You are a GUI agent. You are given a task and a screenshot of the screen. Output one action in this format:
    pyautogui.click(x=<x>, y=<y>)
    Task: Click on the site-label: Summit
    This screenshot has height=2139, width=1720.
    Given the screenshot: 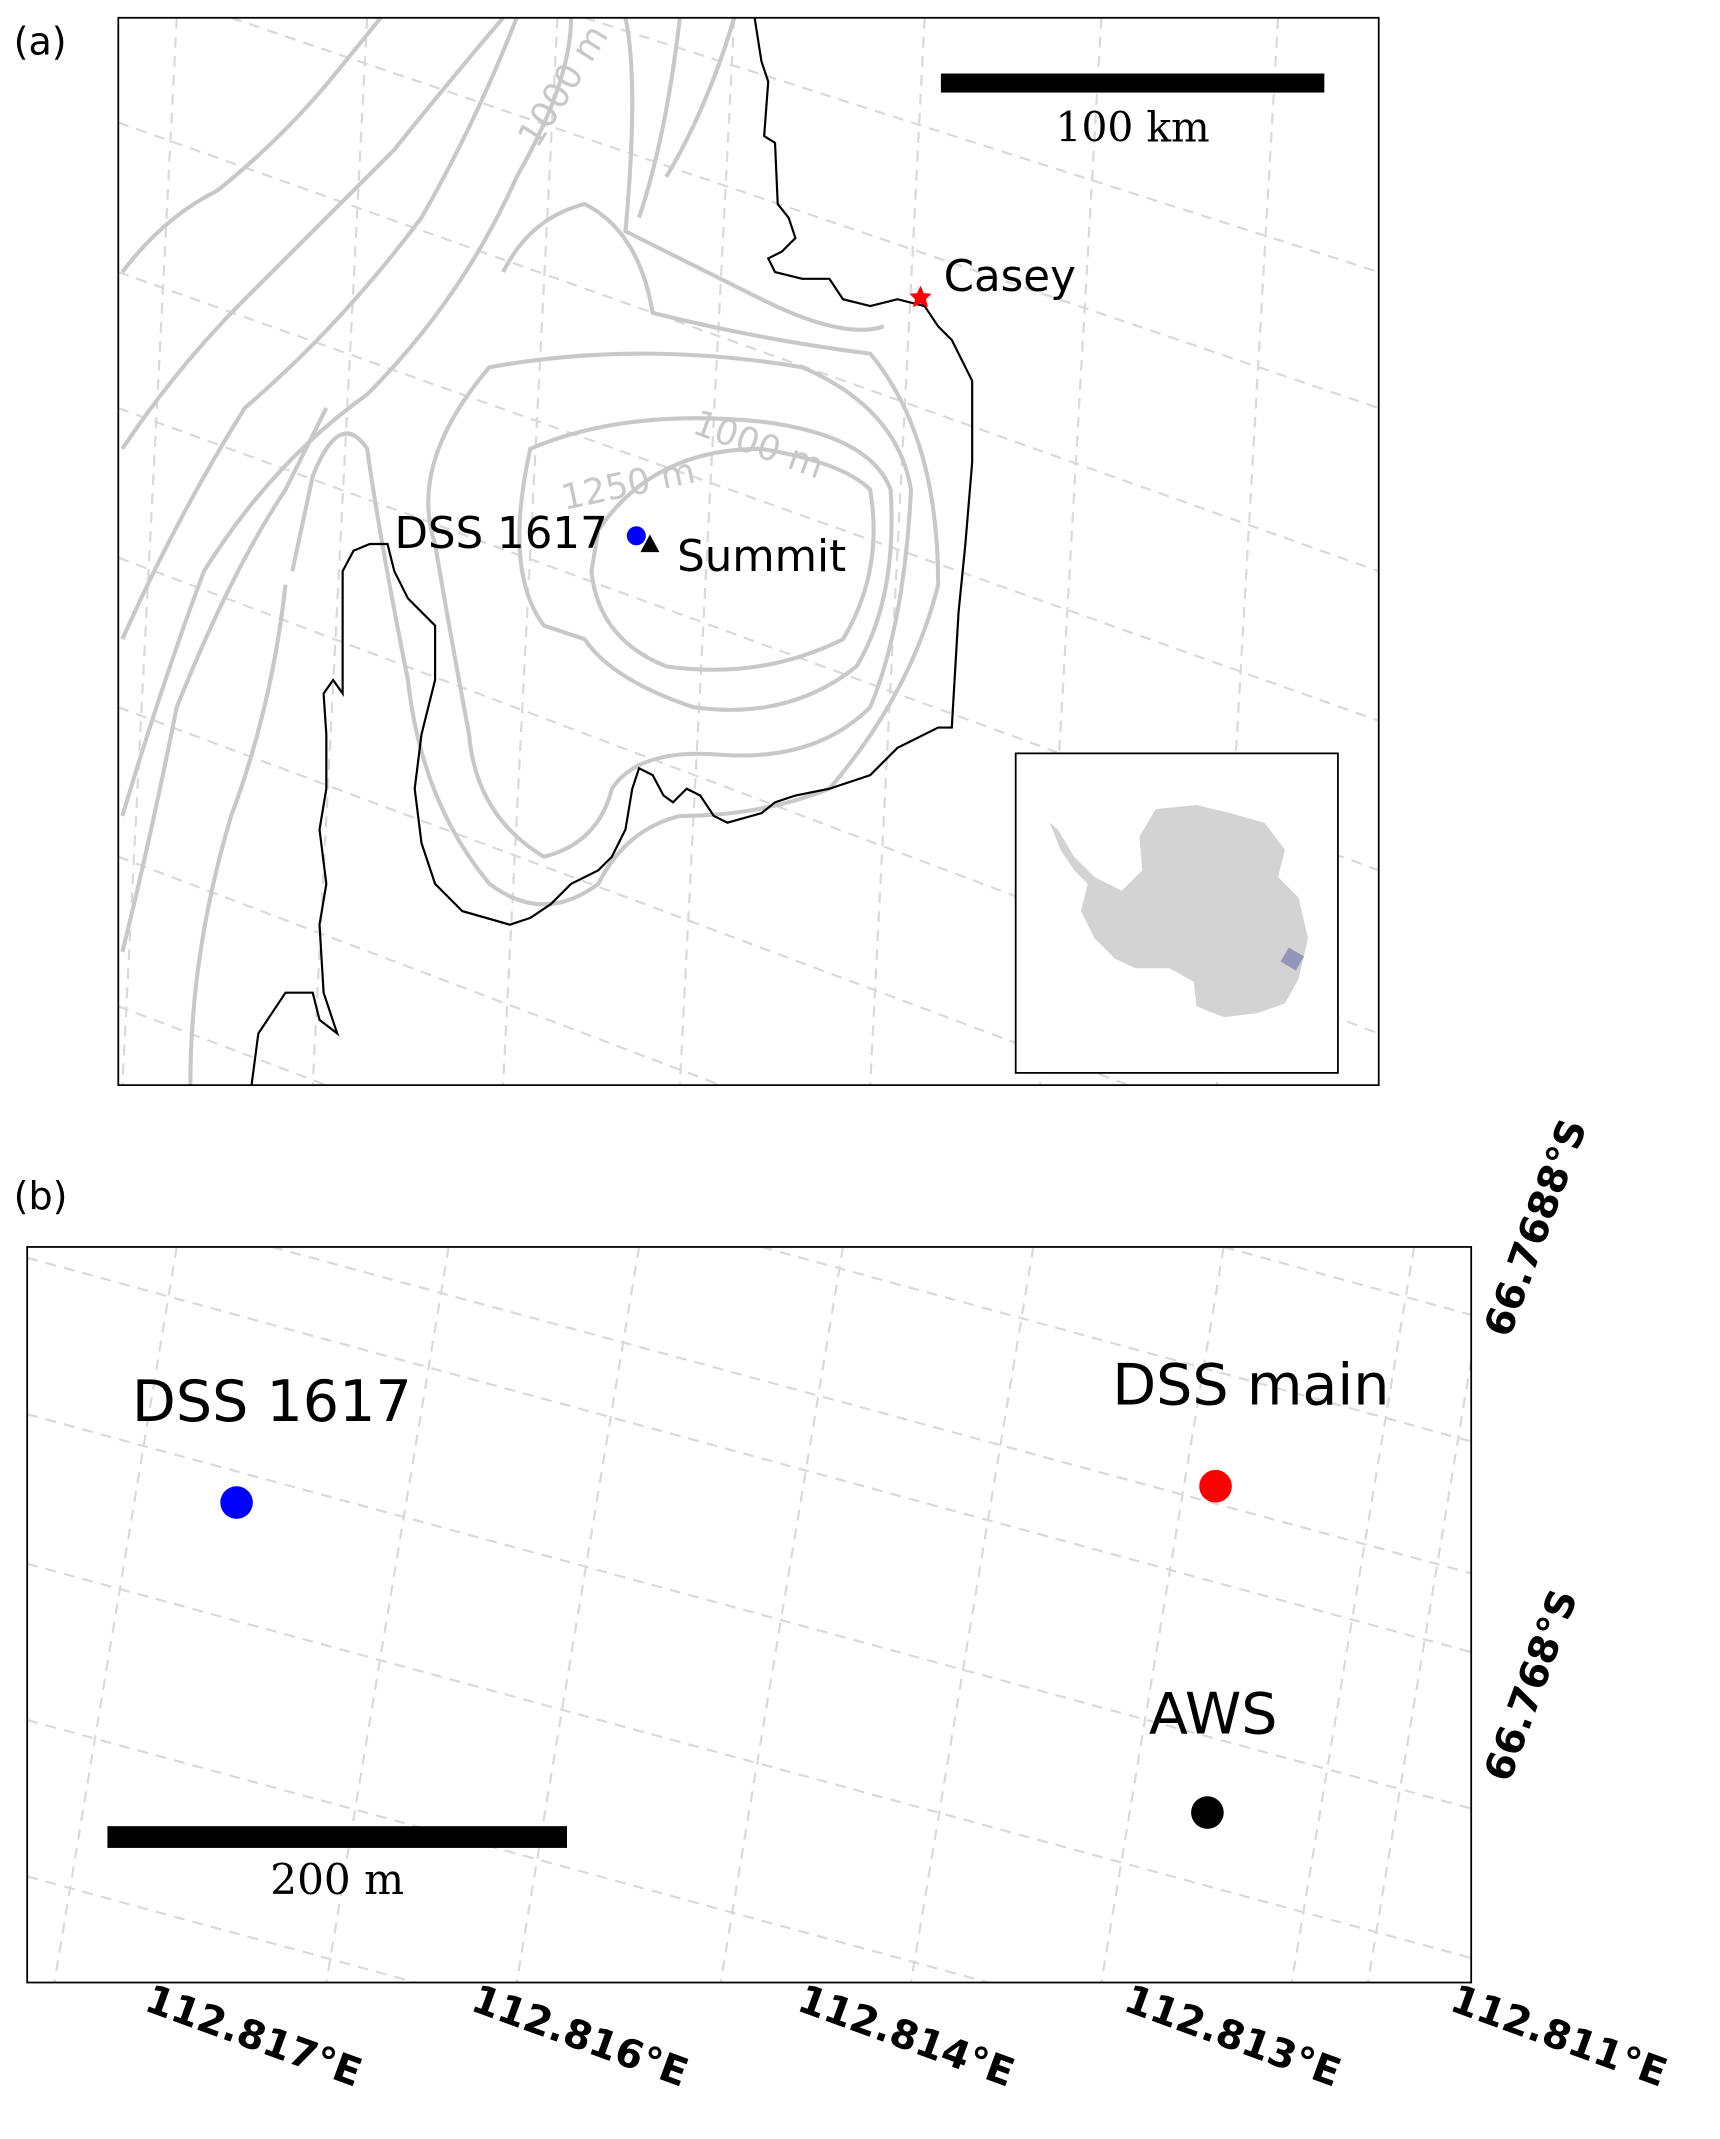 What is the action you would take?
    pyautogui.click(x=761, y=557)
    